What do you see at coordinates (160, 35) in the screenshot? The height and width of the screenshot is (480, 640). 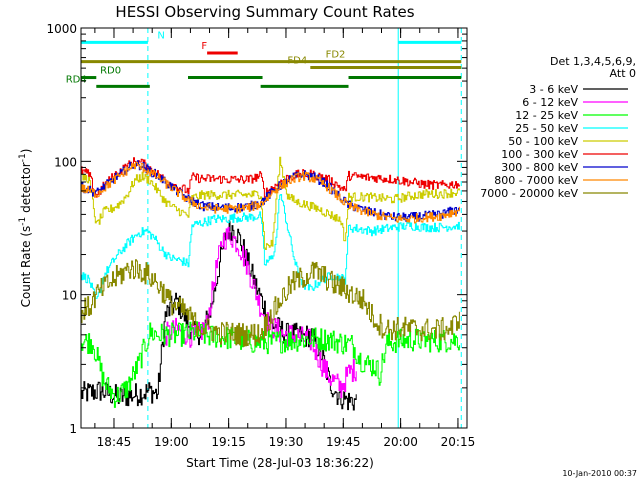 I see `state-bar-label: N` at bounding box center [160, 35].